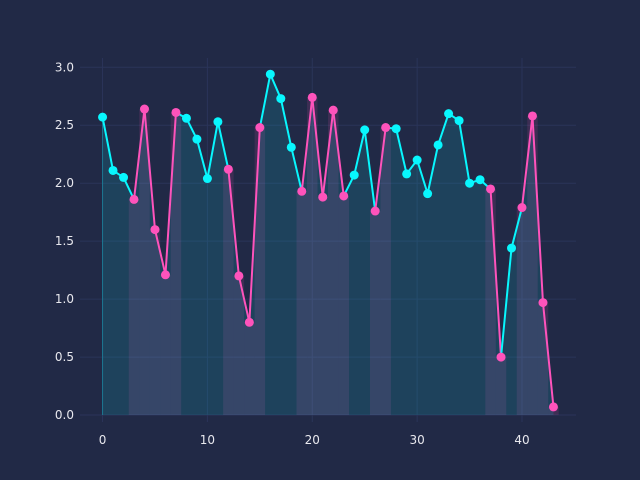 This screenshot has width=640, height=480. What do you see at coordinates (207, 440) in the screenshot?
I see `x-tick-label: 10` at bounding box center [207, 440].